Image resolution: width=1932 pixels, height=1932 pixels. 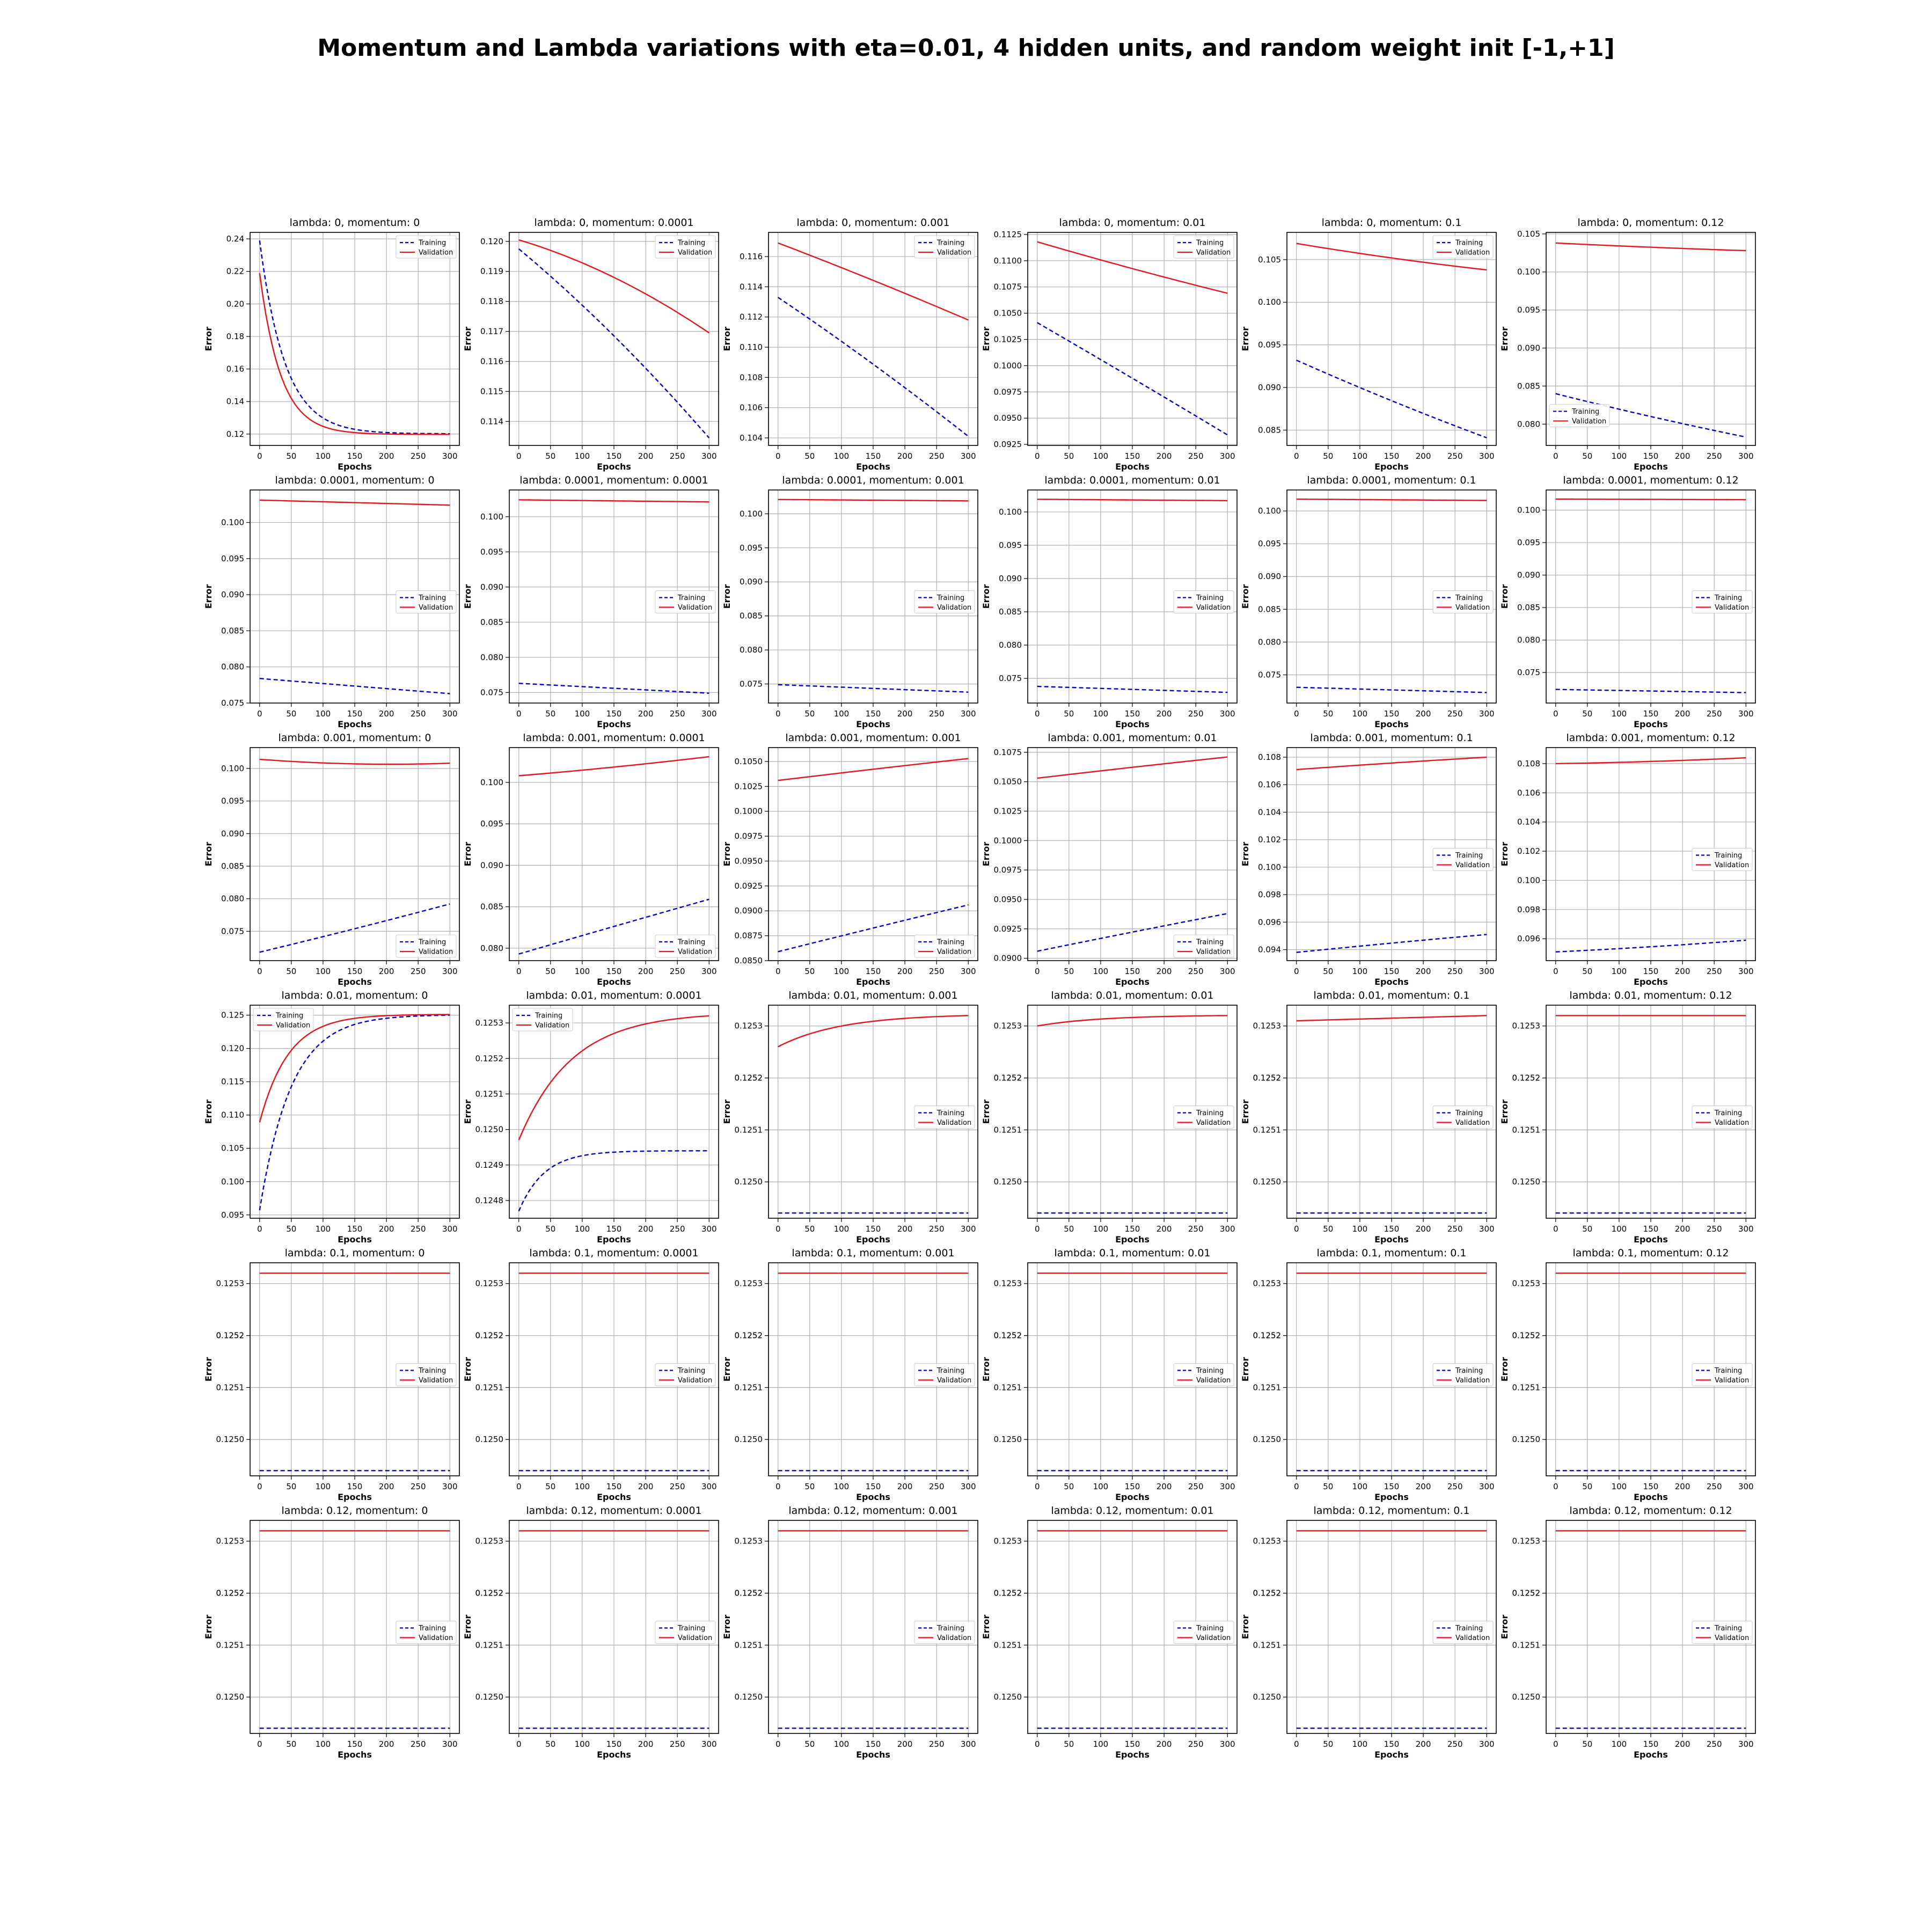 I want to click on subplot-title: lambda: 0.12, momentum: 0.01, so click(x=1132, y=1511).